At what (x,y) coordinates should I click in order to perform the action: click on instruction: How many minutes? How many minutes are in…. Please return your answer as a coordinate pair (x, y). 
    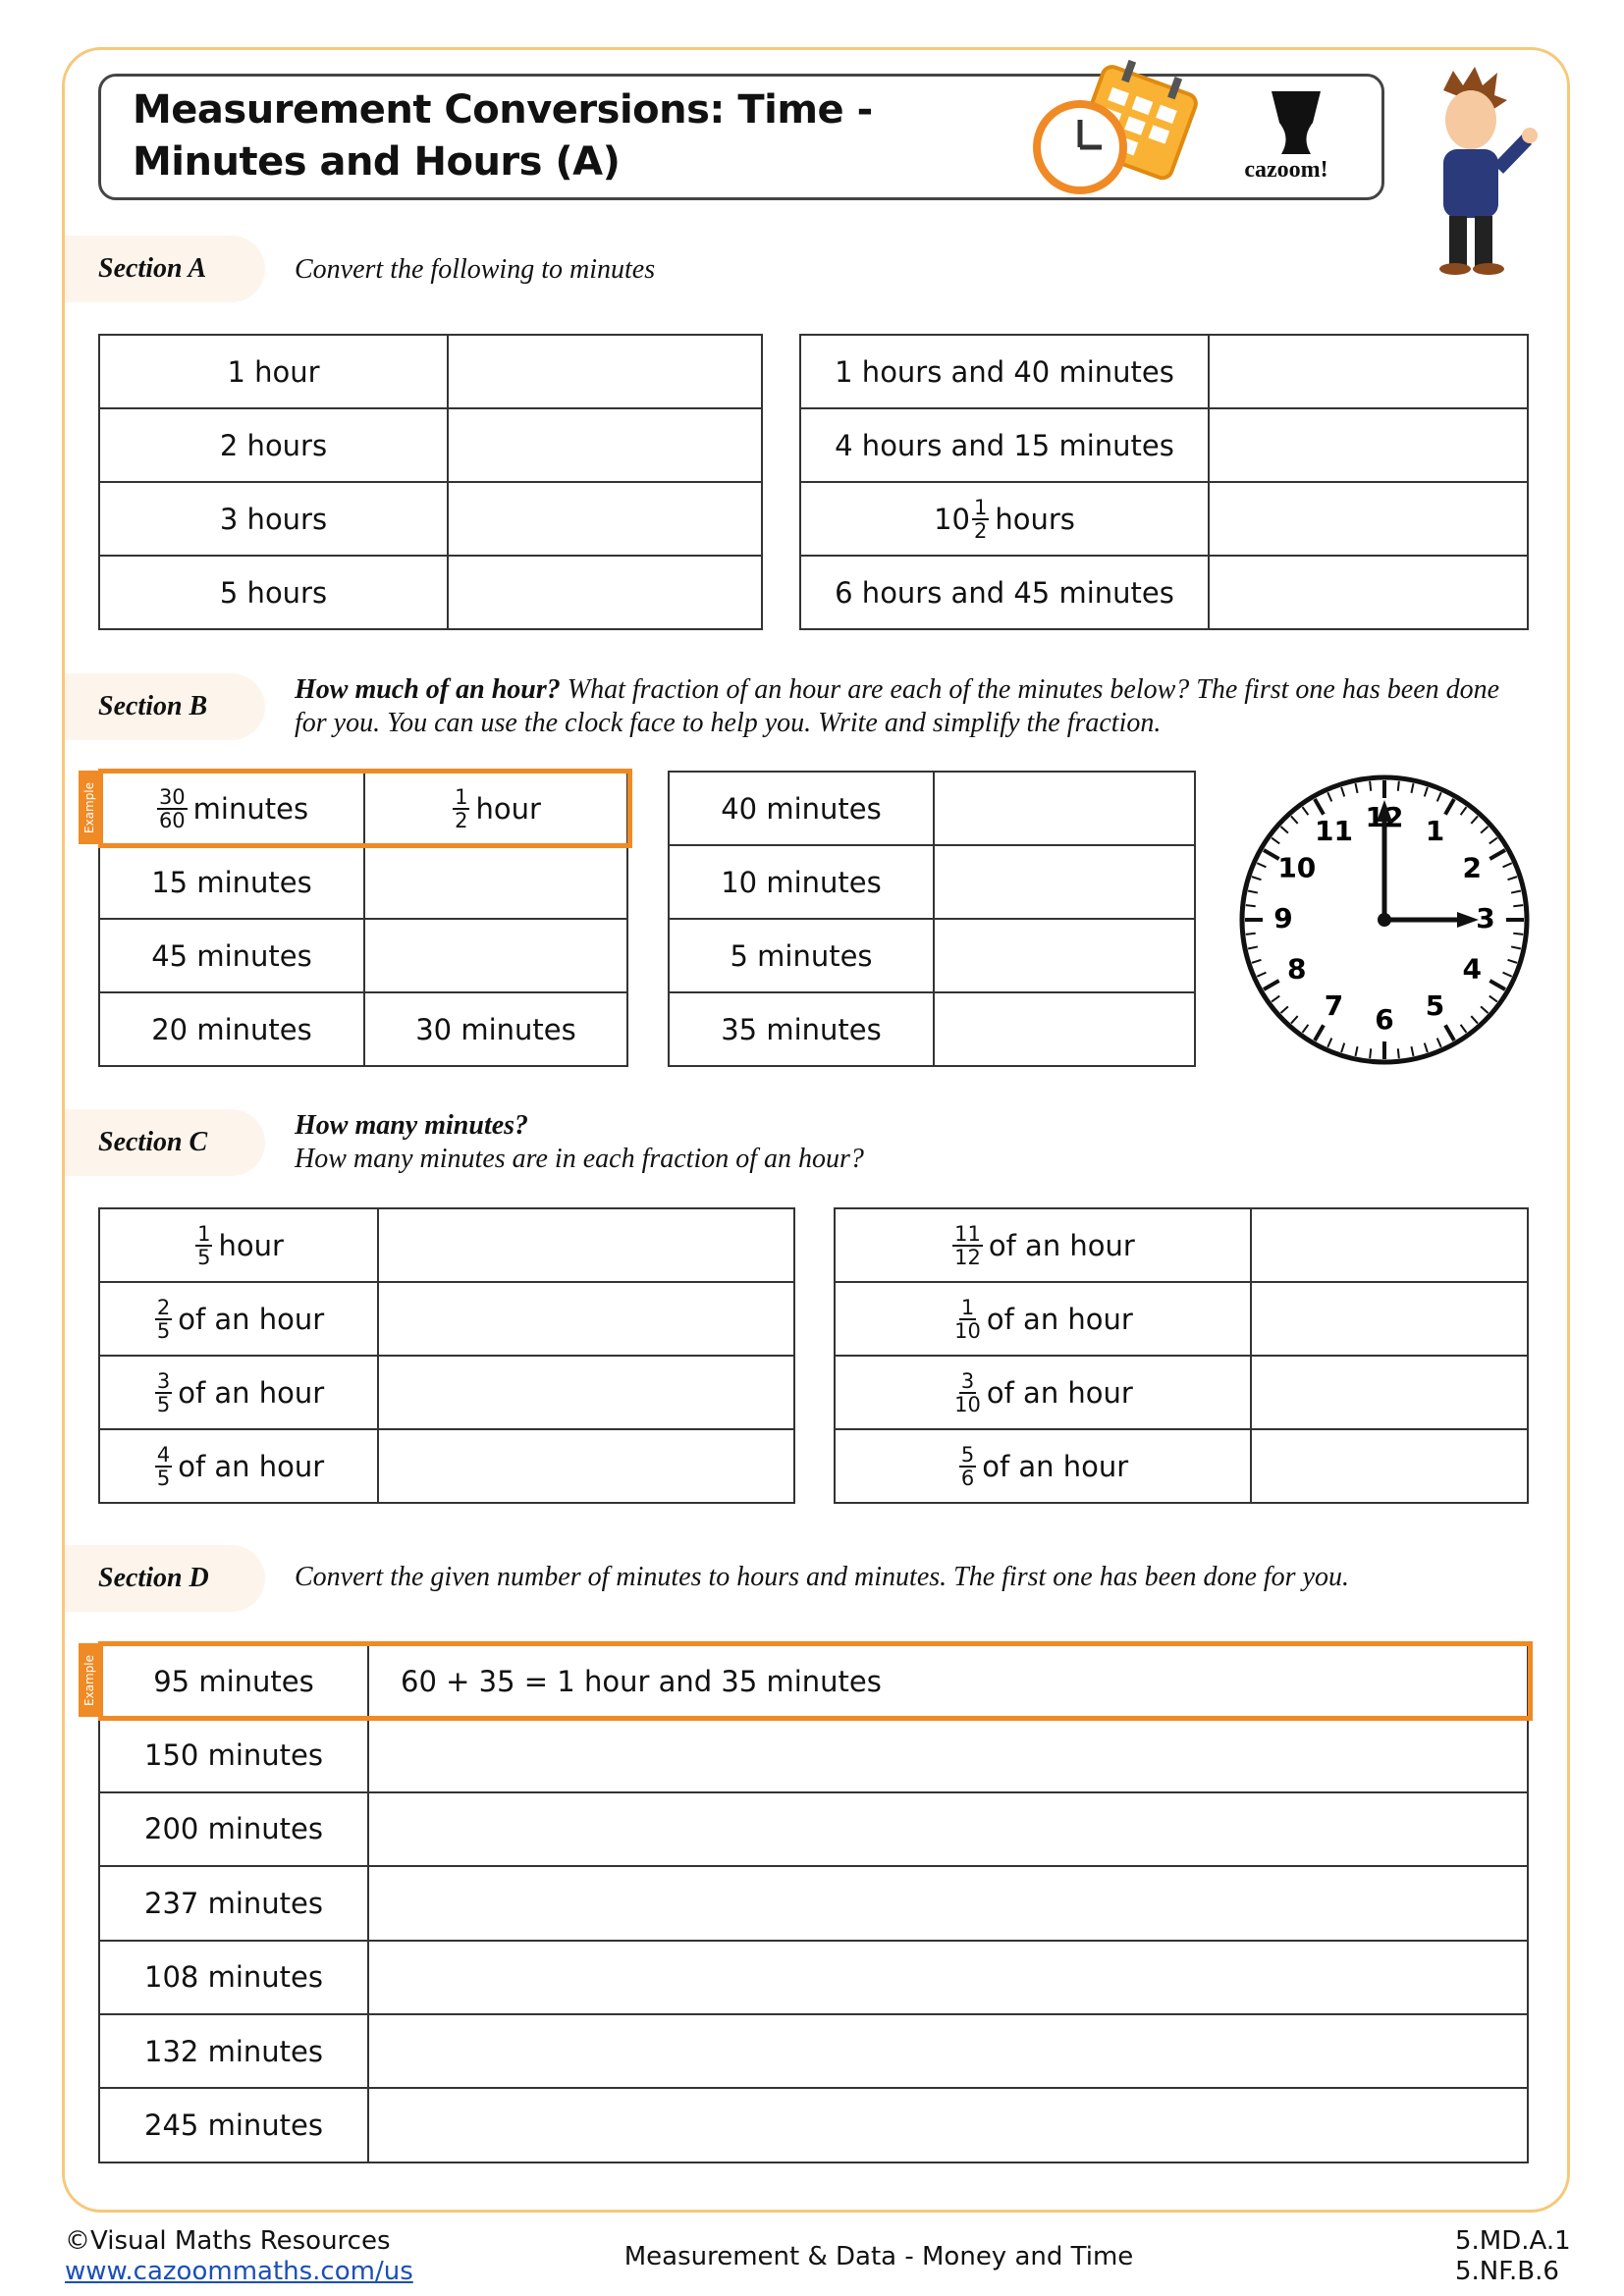
    Looking at the image, I should click on (898, 1142).